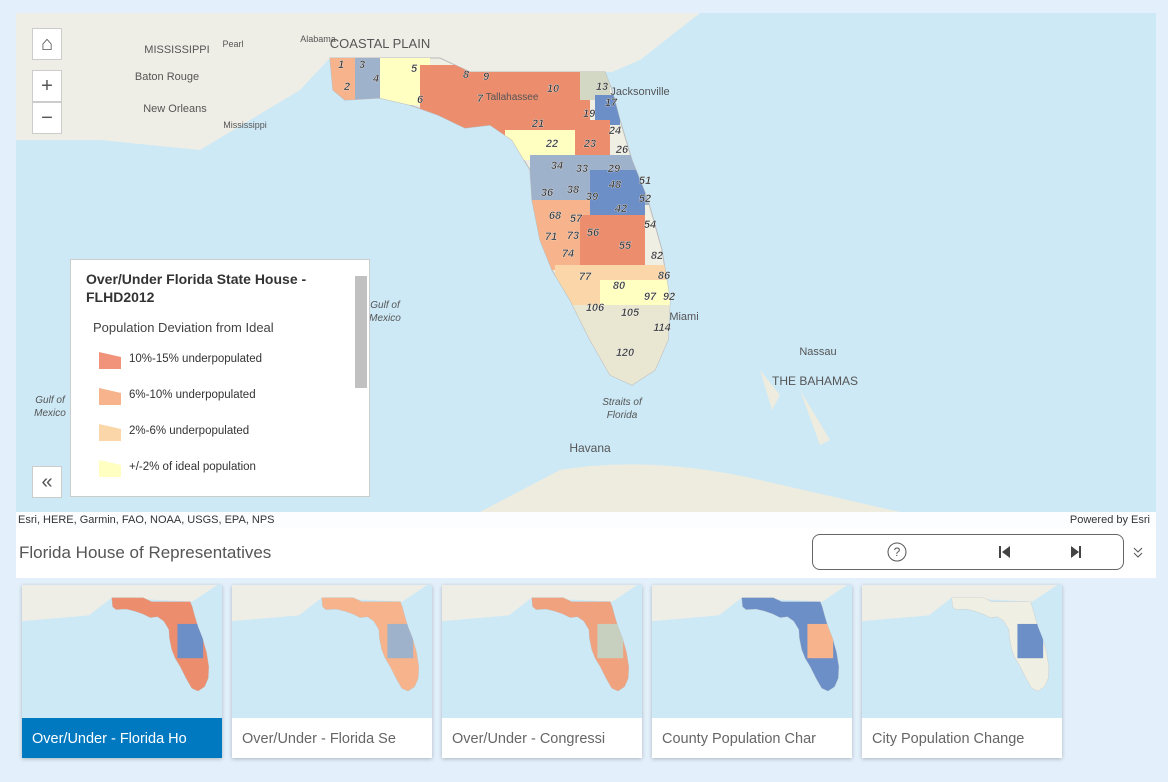 Image resolution: width=1168 pixels, height=782 pixels. Describe the element at coordinates (346, 87) in the screenshot. I see `district-label: 2` at that location.